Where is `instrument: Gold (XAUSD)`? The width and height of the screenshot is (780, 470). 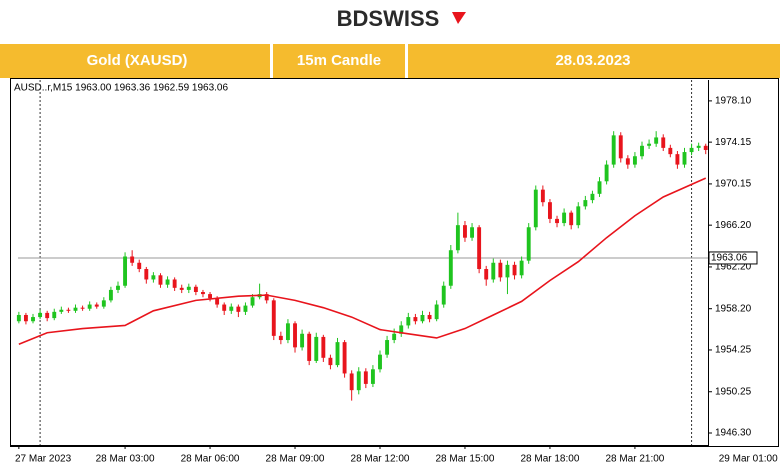
instrument: Gold (XAUSD) is located at coordinates (137, 60).